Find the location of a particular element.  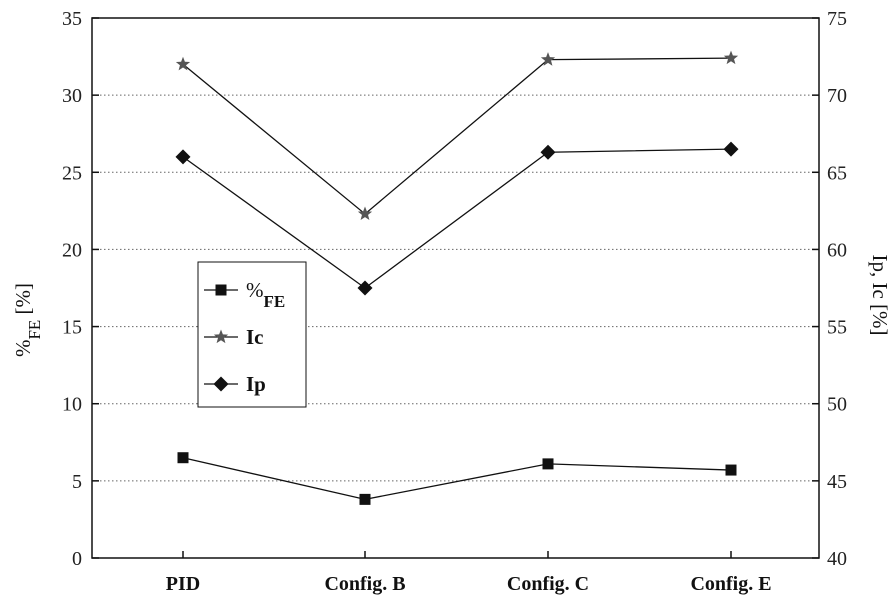

y-axis-right-title: Ip, Ic [%] is located at coordinates (880, 294).